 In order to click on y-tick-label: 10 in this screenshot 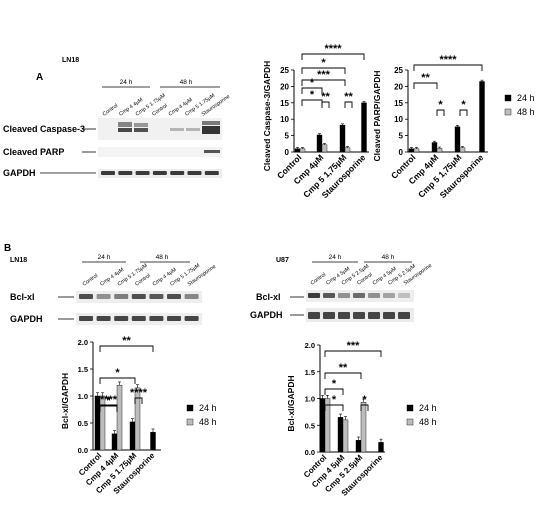, I will do `click(284, 119)`.